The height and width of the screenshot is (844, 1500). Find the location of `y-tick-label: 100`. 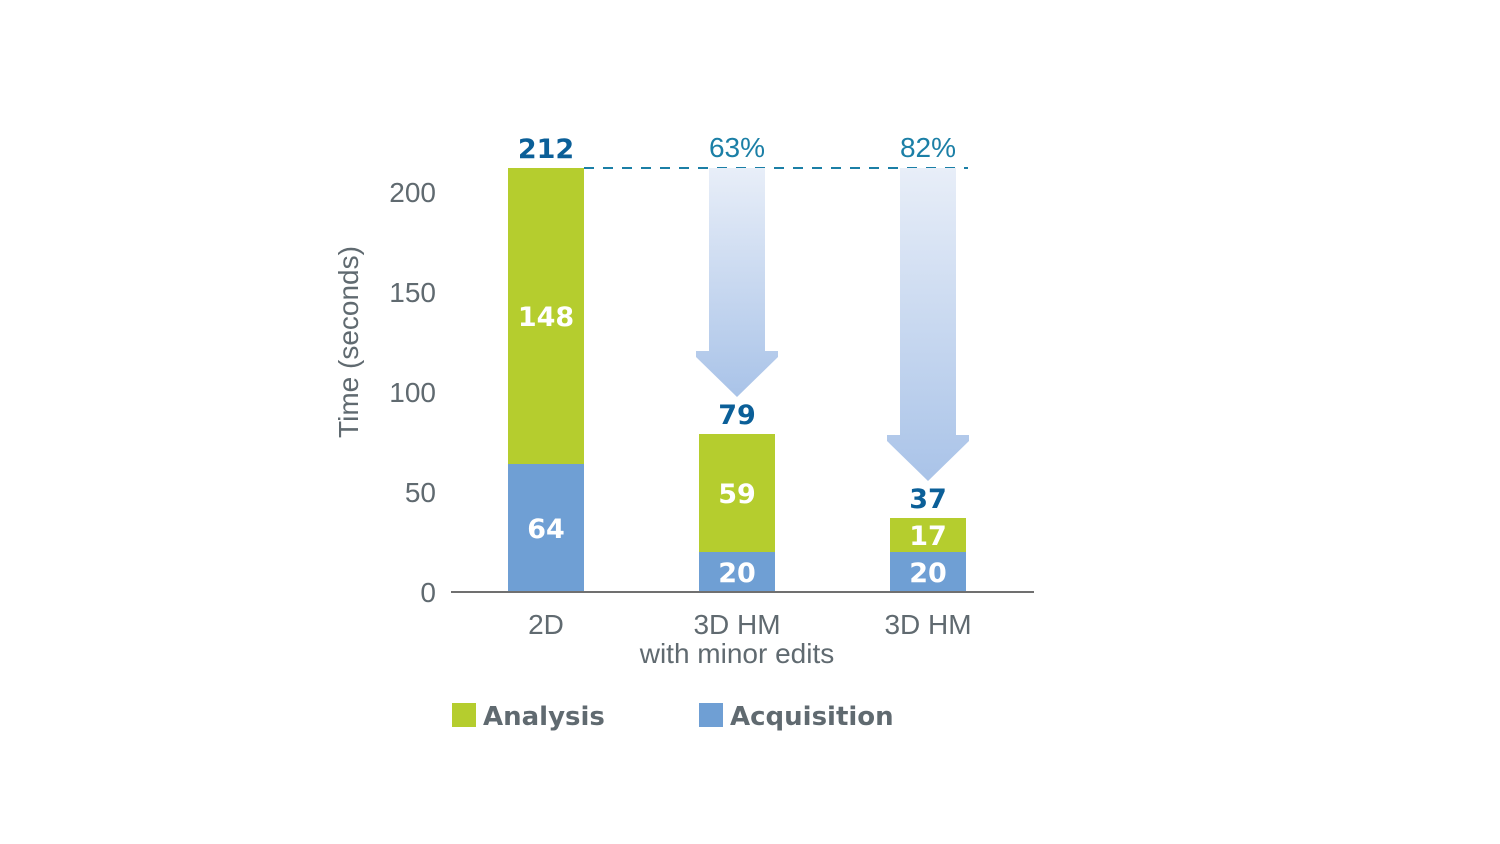

y-tick-label: 100 is located at coordinates (412, 392).